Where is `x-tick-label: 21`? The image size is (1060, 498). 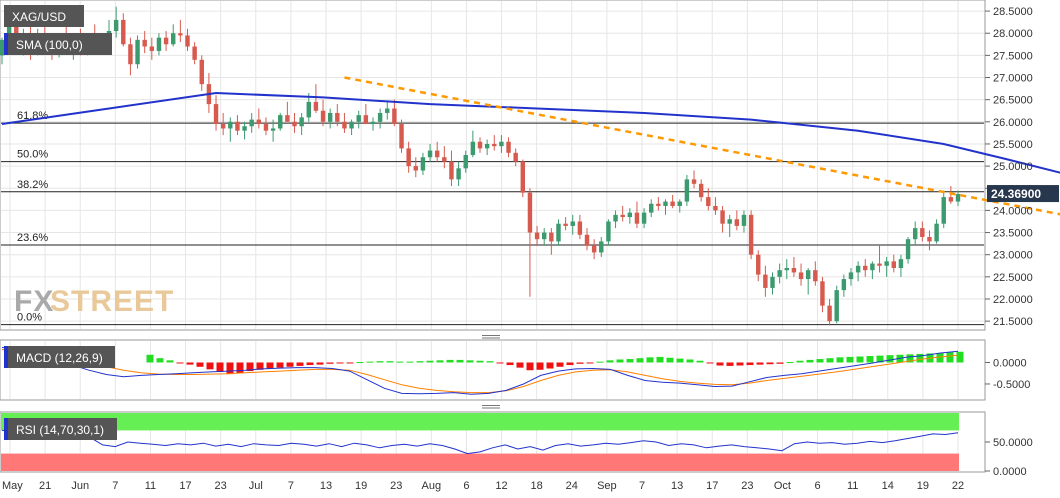
x-tick-label: 21 is located at coordinates (45, 486).